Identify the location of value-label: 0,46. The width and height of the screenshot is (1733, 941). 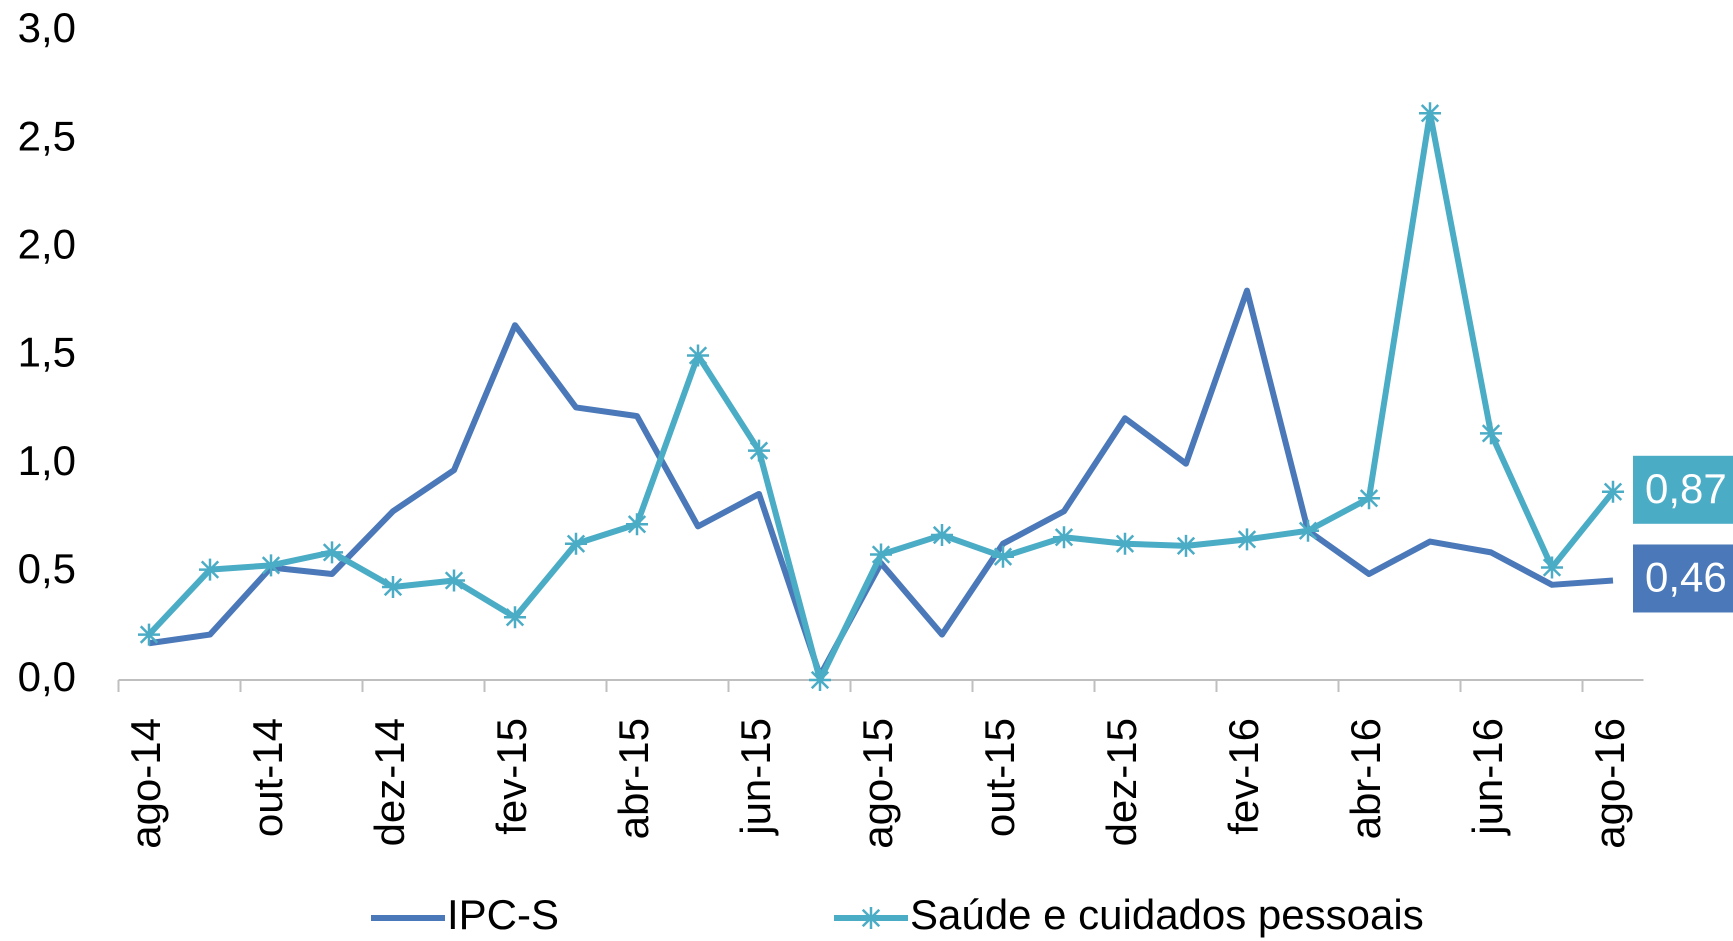
(1686, 577).